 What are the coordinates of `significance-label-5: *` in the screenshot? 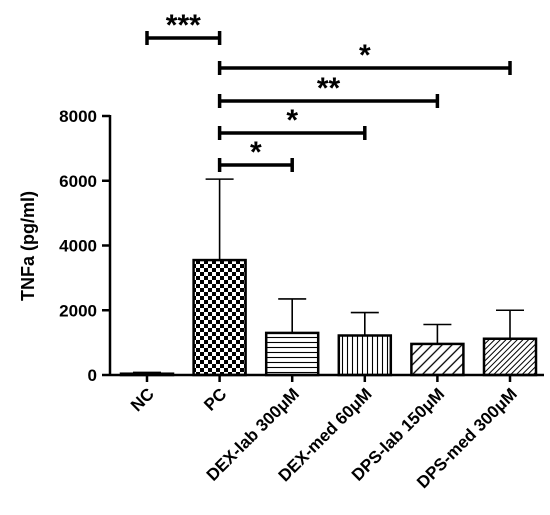 It's located at (256, 152).